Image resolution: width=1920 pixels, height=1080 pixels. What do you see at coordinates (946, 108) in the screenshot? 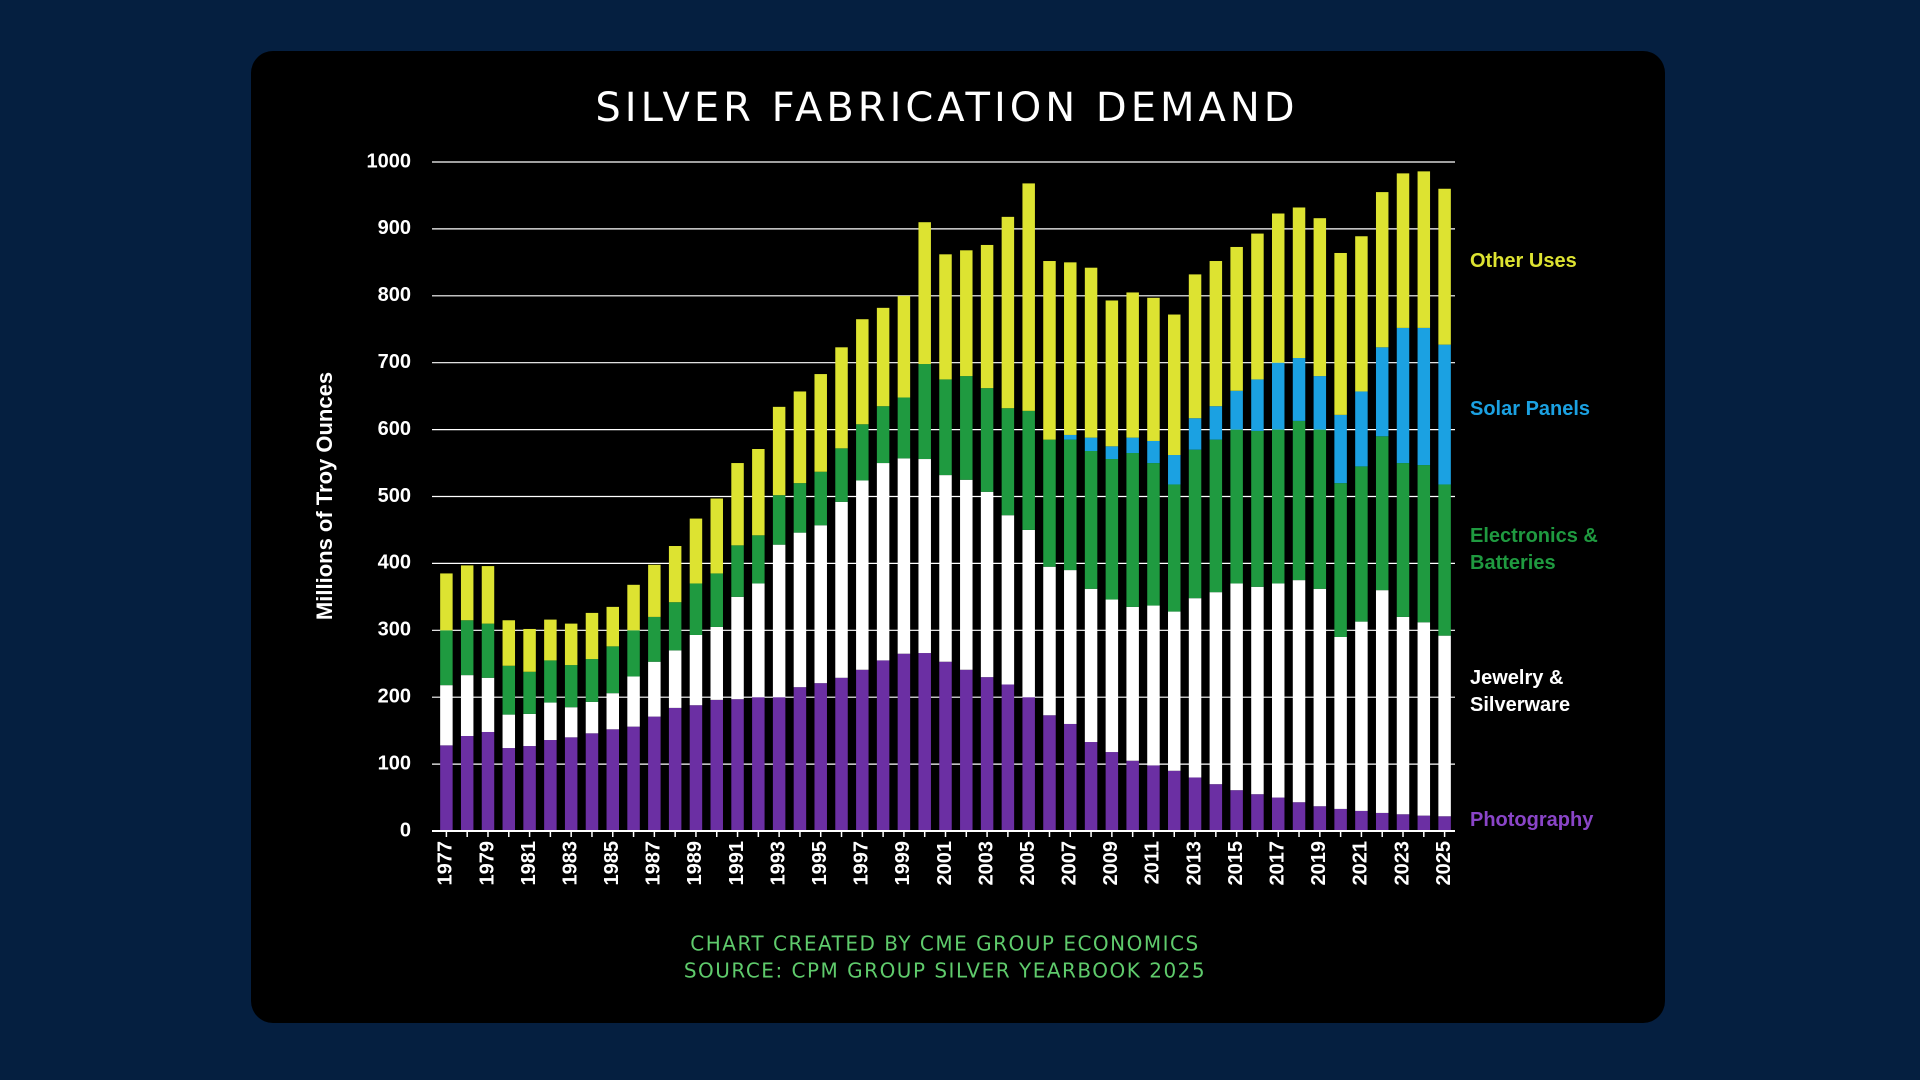
I see `chart-title: SILVER FABRICATION DEMAND` at bounding box center [946, 108].